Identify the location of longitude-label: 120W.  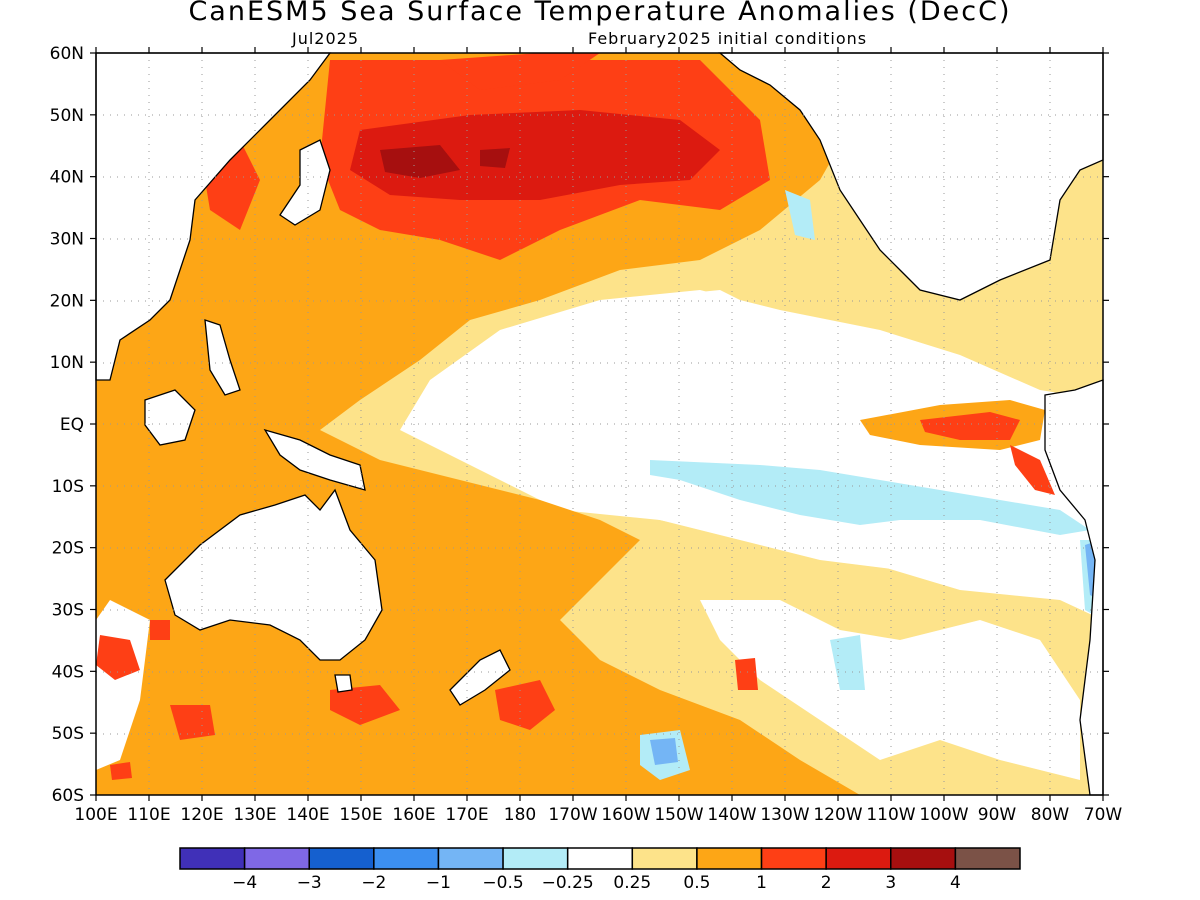
(837, 815).